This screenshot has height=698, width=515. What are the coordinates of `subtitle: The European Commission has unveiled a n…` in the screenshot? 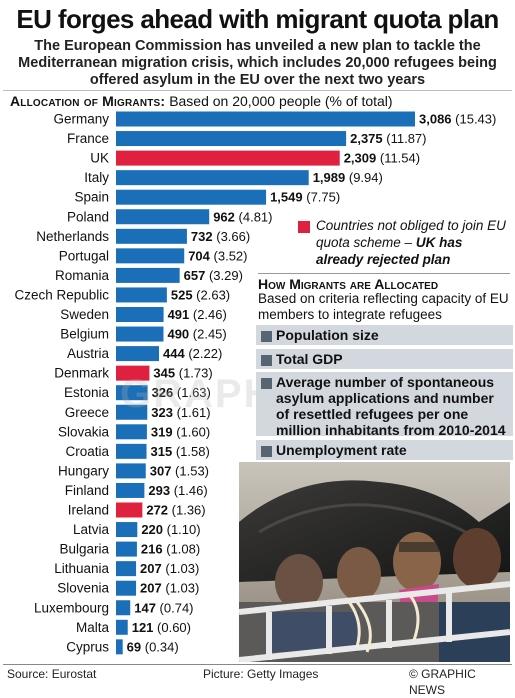 It's located at (257, 63).